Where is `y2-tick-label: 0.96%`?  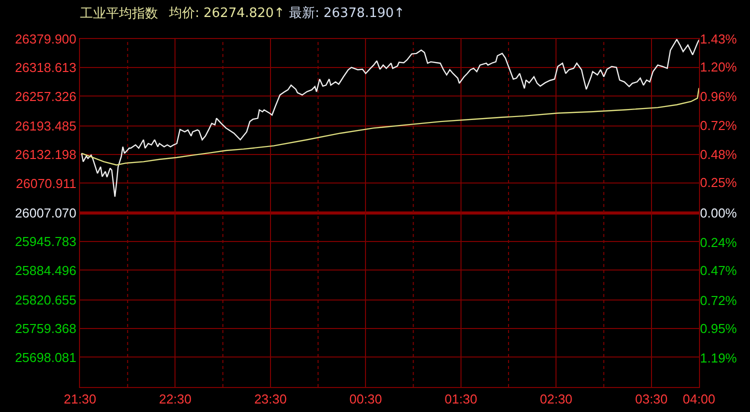
y2-tick-label: 0.96% is located at coordinates (719, 96).